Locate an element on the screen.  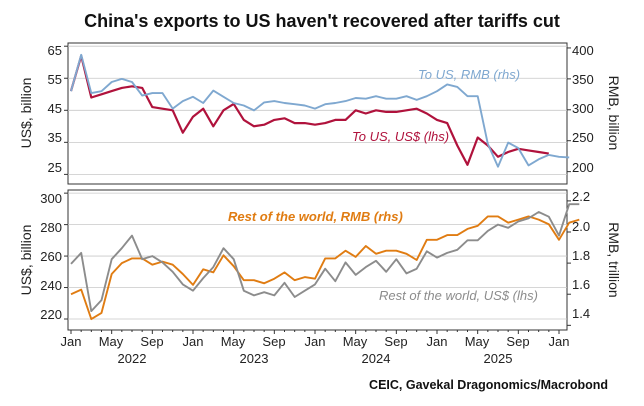
top-left-tick: 45 is located at coordinates (55, 108).